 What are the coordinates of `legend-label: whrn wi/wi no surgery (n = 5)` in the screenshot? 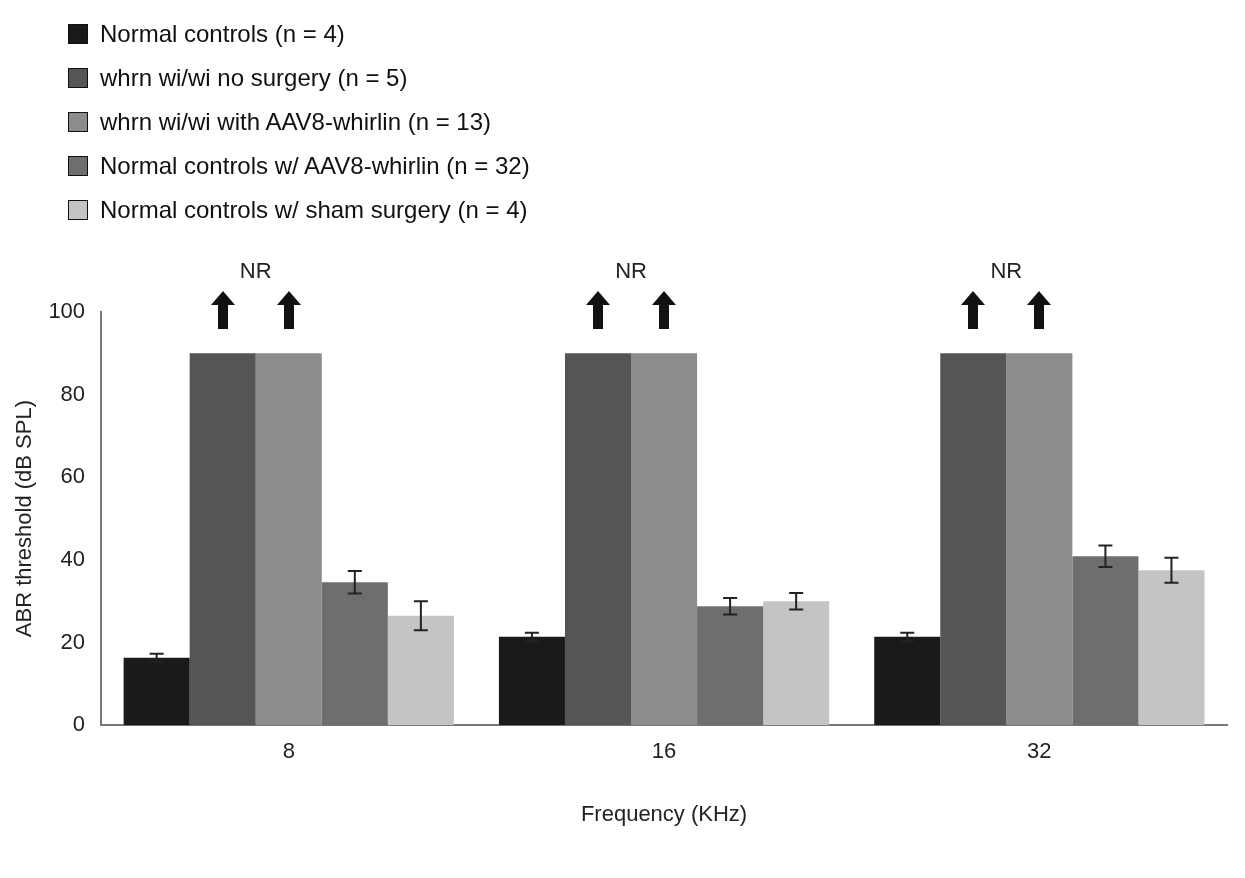 It's located at (254, 78).